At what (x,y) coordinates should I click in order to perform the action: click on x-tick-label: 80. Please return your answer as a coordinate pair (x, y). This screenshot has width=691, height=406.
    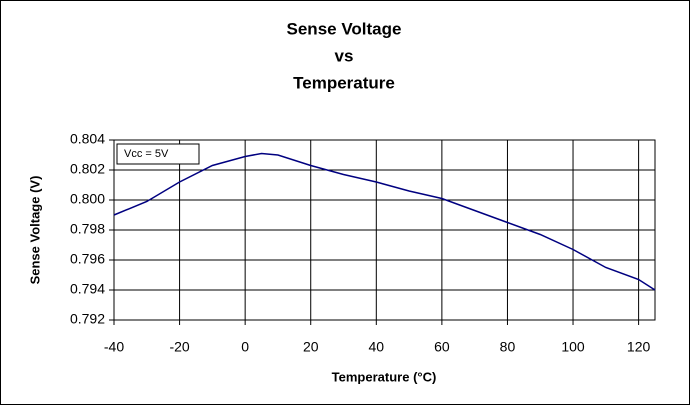
    Looking at the image, I should click on (508, 347).